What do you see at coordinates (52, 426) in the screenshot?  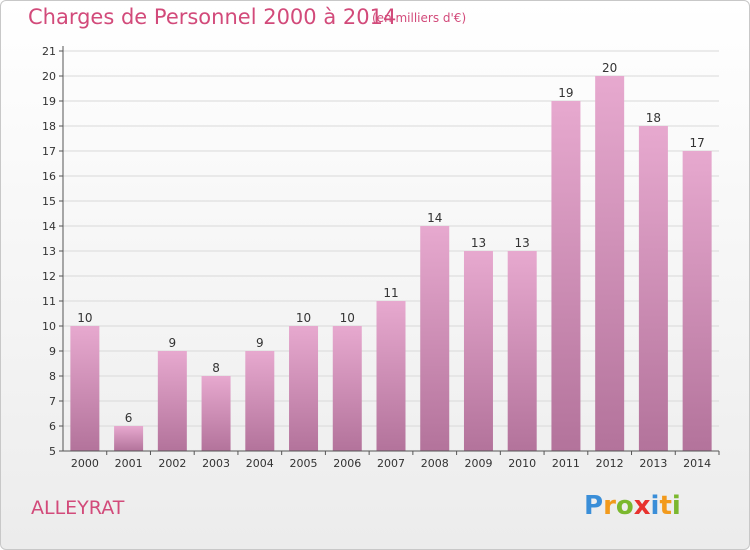 I see `y-tick-label: 6` at bounding box center [52, 426].